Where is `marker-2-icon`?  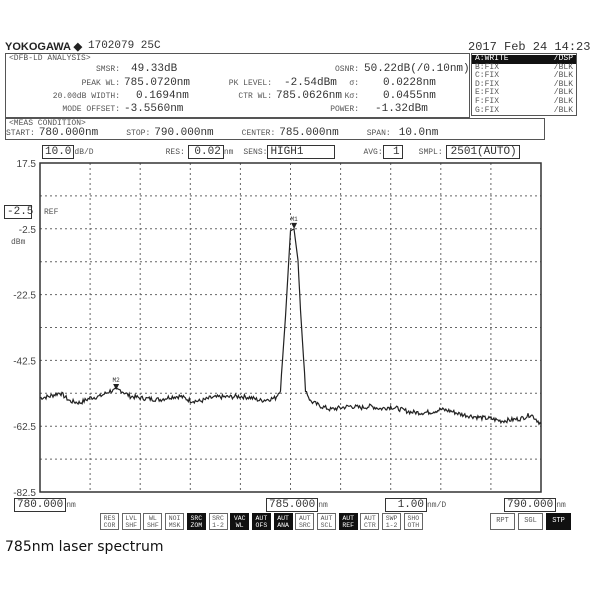
marker-2-icon is located at coordinates (116, 387).